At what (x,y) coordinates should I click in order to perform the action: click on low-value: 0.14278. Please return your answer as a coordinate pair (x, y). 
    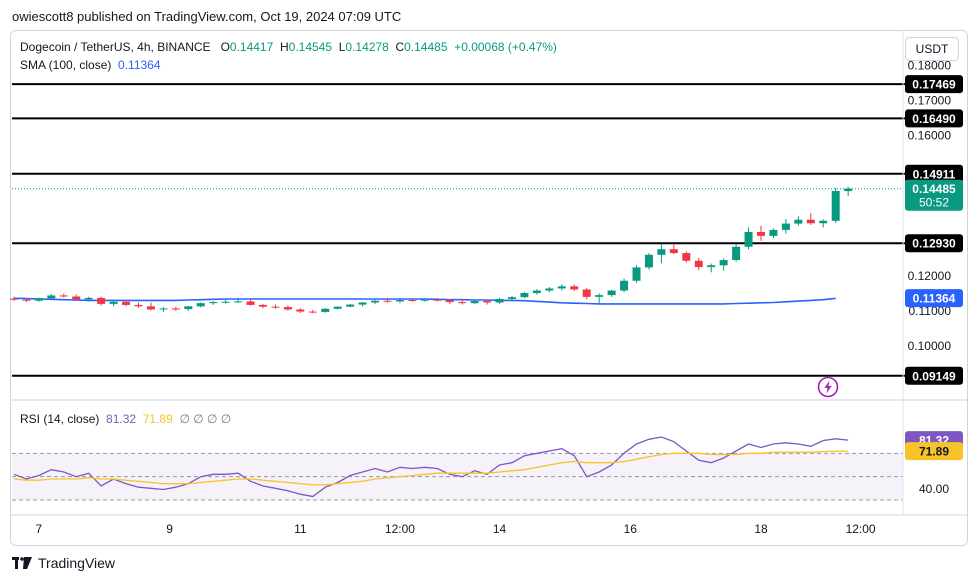
    Looking at the image, I should click on (367, 47).